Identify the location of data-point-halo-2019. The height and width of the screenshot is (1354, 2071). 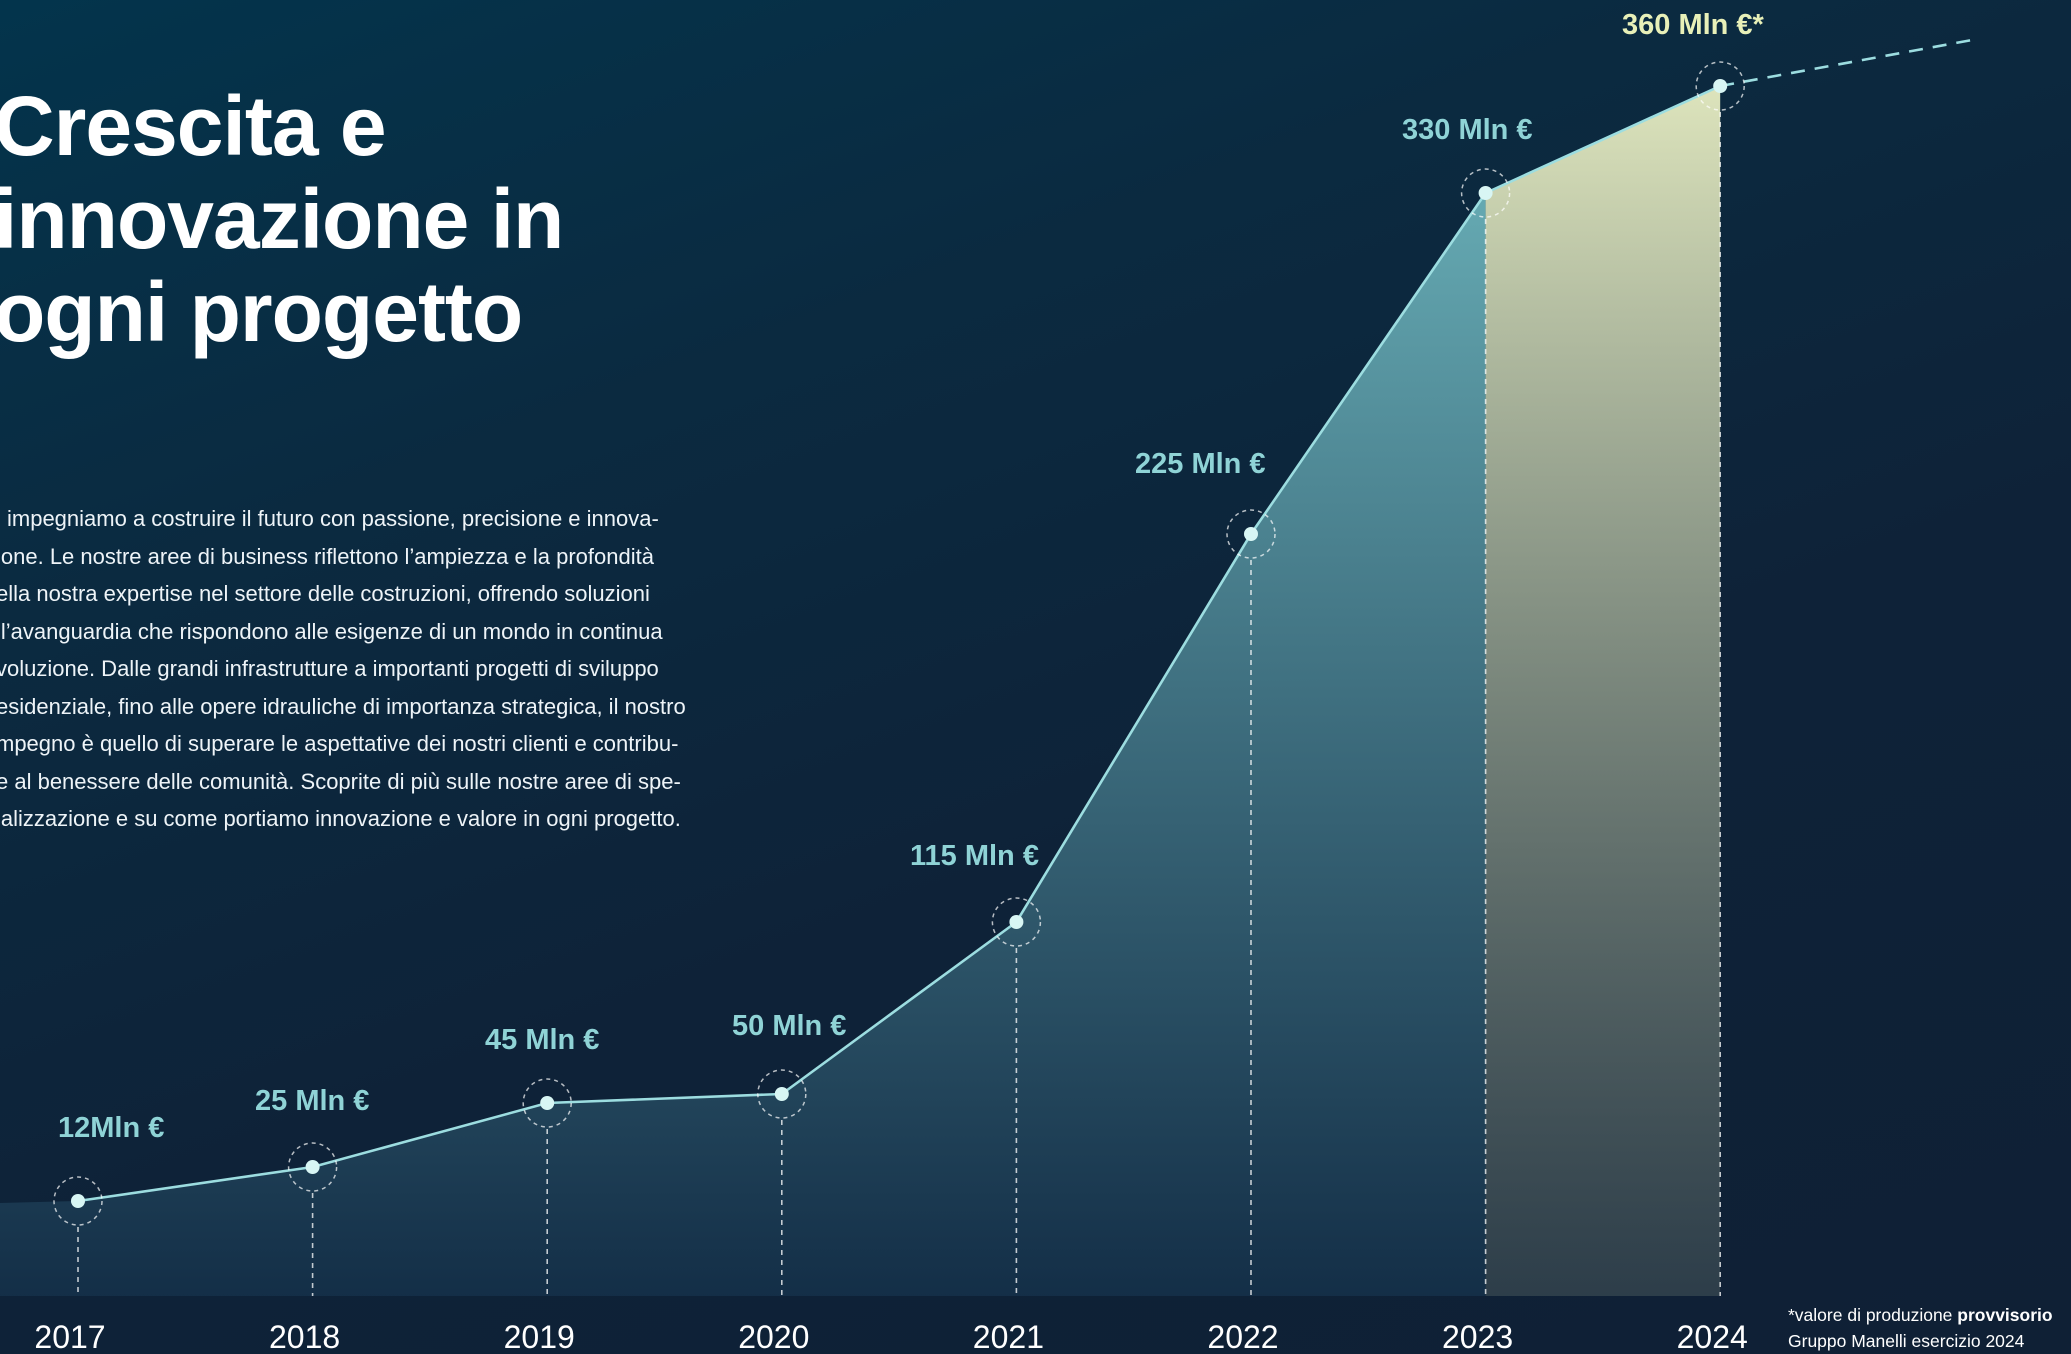
(547, 1103).